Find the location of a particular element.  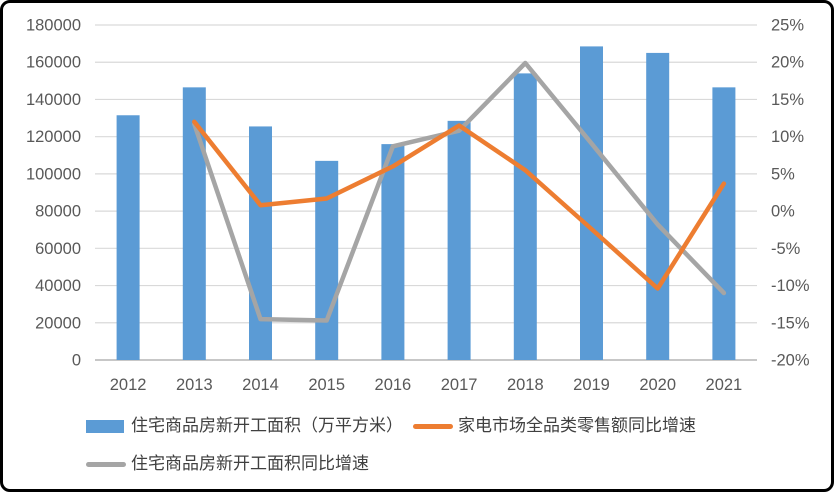

x-axis-tick-label: 2018 is located at coordinates (525, 385).